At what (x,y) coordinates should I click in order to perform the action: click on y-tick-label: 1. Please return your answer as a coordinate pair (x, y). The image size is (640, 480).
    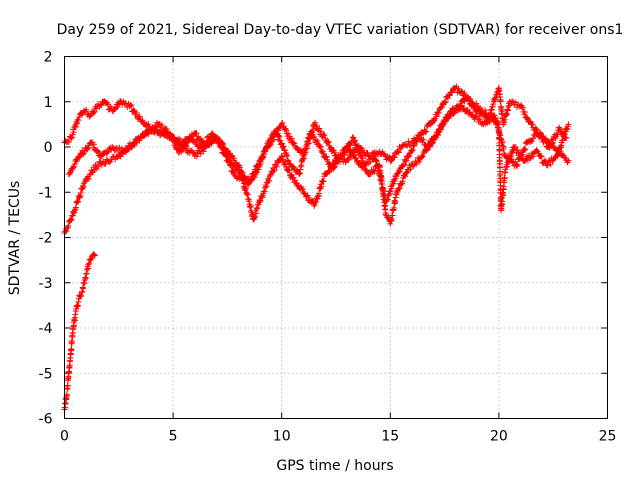
    Looking at the image, I should click on (48, 103).